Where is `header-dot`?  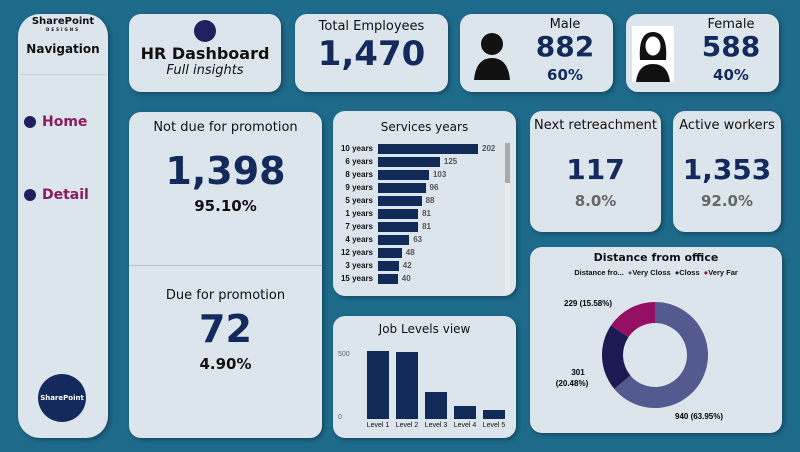 header-dot is located at coordinates (205, 31).